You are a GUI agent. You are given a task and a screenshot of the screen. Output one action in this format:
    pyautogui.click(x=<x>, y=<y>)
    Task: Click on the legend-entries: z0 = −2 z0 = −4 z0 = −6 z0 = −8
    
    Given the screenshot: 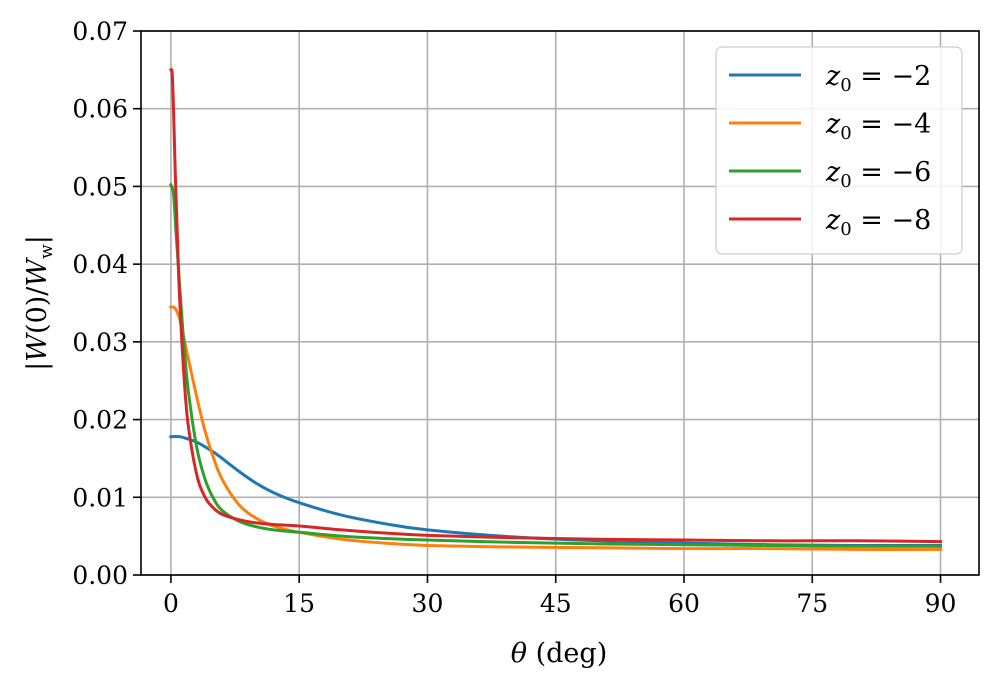 What is the action you would take?
    pyautogui.click(x=830, y=150)
    